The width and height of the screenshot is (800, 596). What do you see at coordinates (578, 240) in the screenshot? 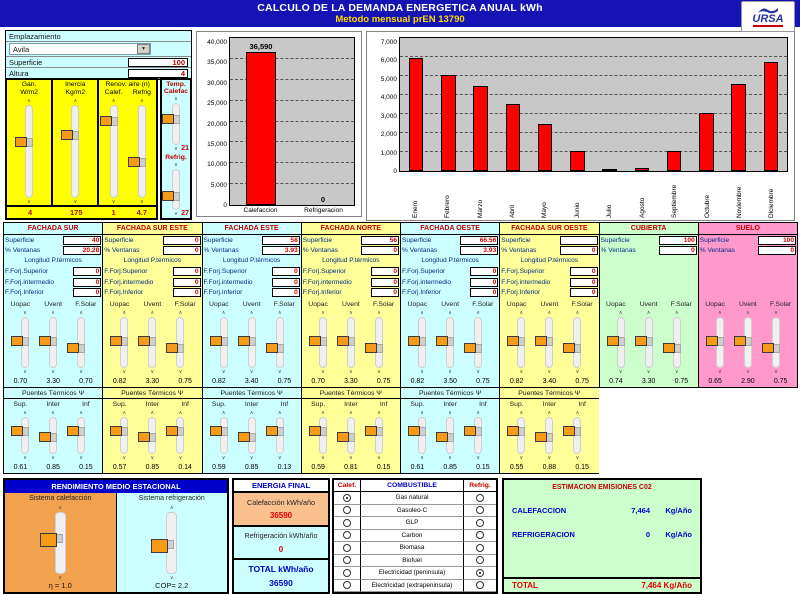
I see `superficie-input` at bounding box center [578, 240].